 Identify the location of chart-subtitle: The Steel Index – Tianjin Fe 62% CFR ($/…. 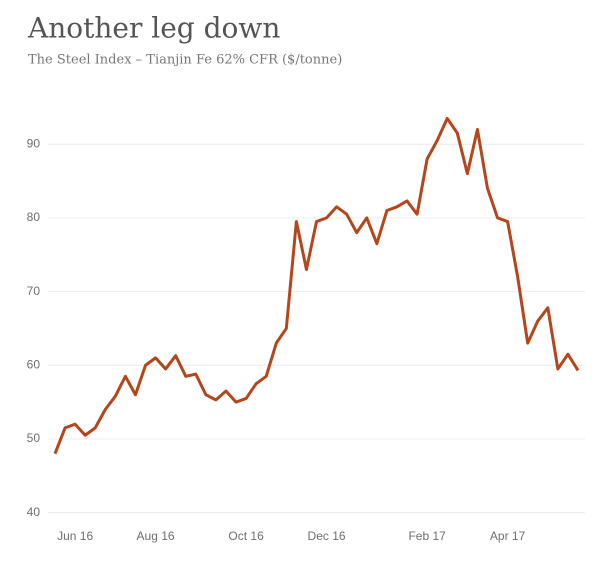
(185, 60).